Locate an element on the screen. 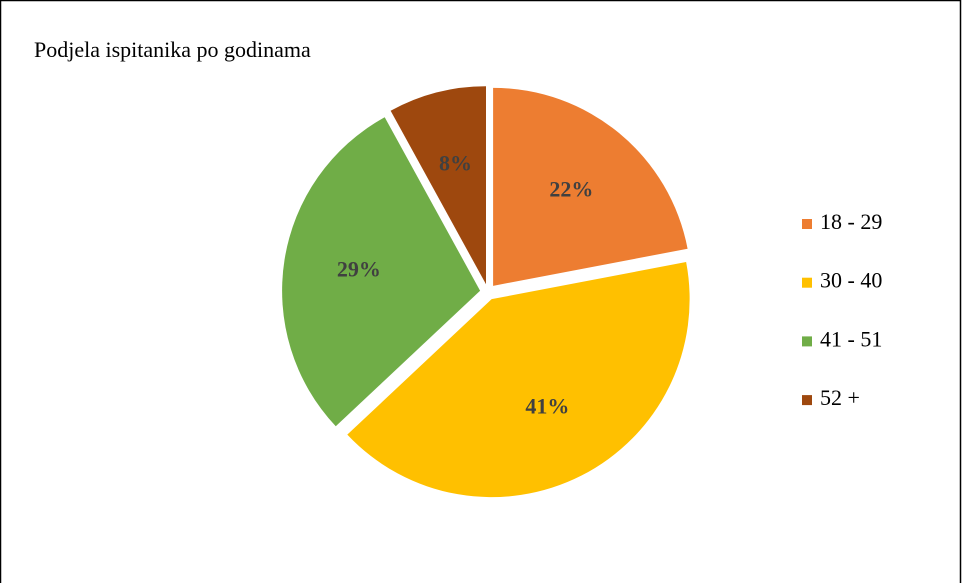 This screenshot has width=962, height=583. data-label: 8% is located at coordinates (455, 162).